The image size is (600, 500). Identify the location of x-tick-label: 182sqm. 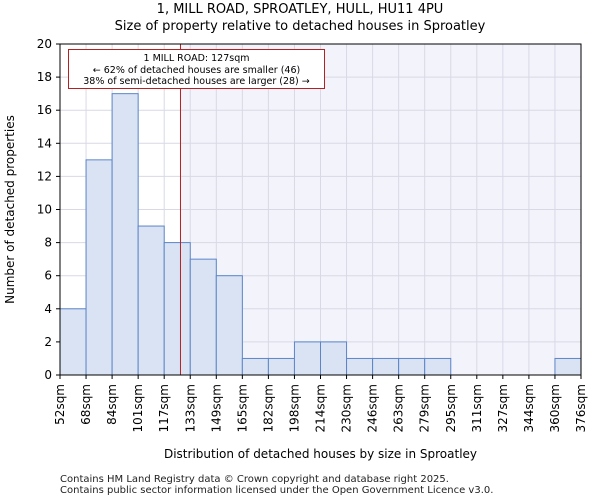
(268, 408).